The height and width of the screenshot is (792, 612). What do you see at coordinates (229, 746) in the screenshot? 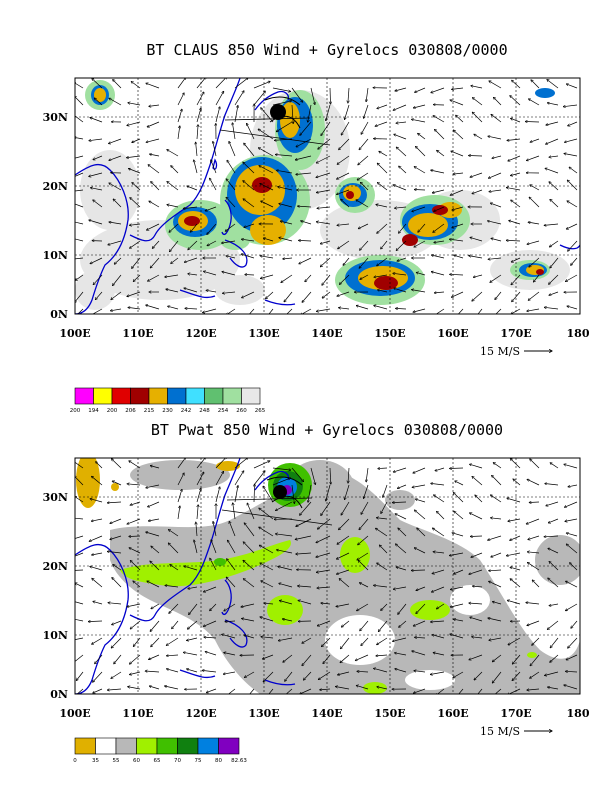
I see `colorbar-swatch` at bounding box center [229, 746].